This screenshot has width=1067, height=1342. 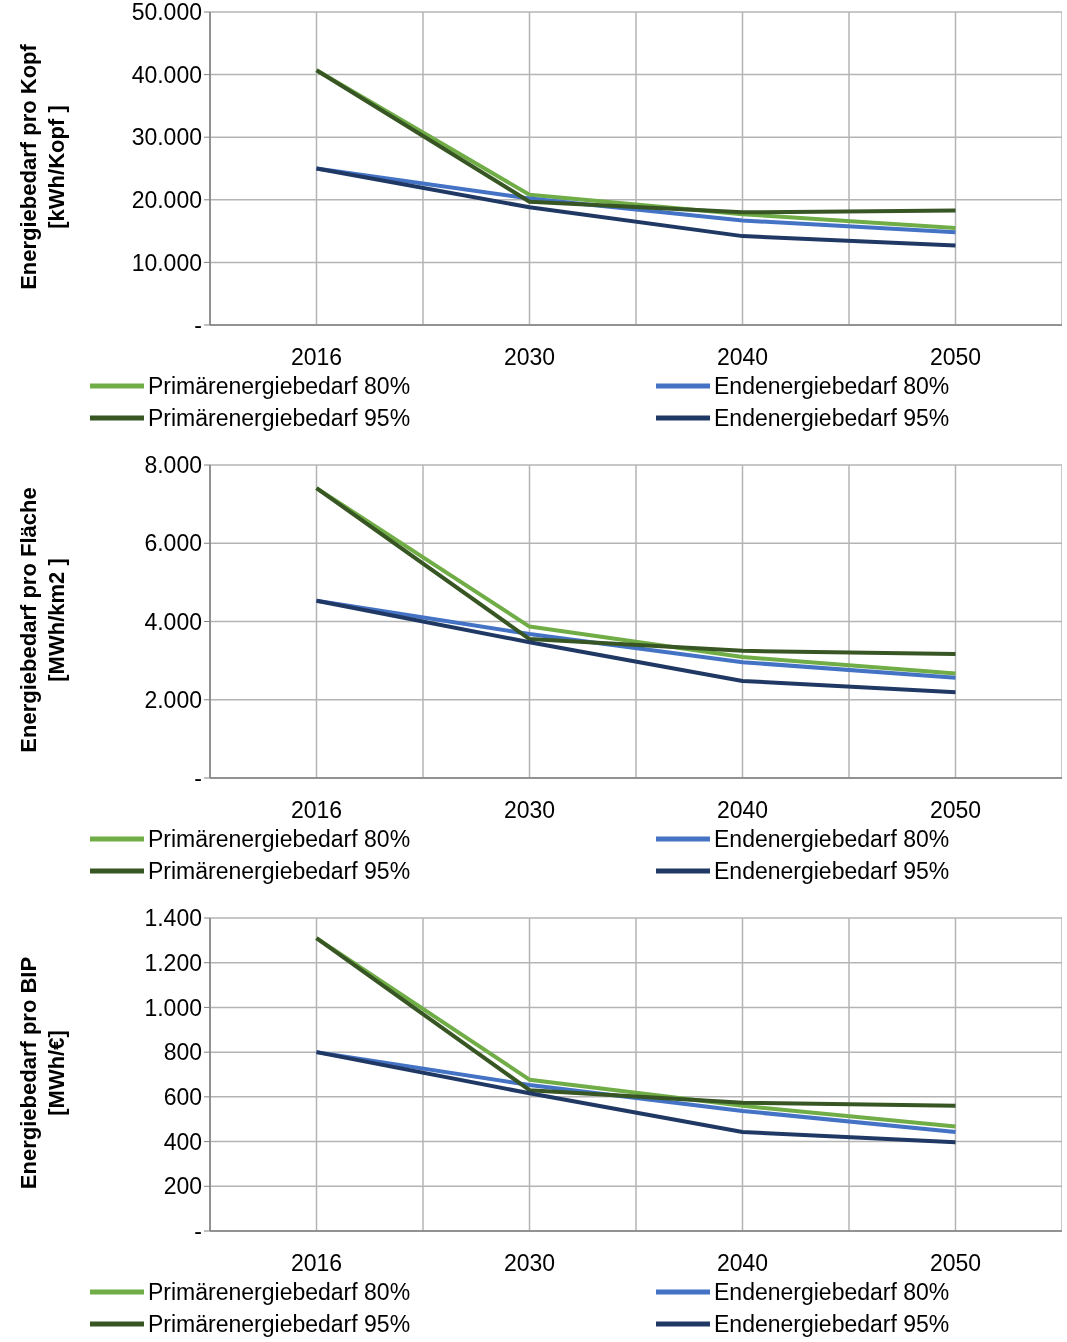 What do you see at coordinates (182, 1097) in the screenshot?
I see `y-tick-label: 600` at bounding box center [182, 1097].